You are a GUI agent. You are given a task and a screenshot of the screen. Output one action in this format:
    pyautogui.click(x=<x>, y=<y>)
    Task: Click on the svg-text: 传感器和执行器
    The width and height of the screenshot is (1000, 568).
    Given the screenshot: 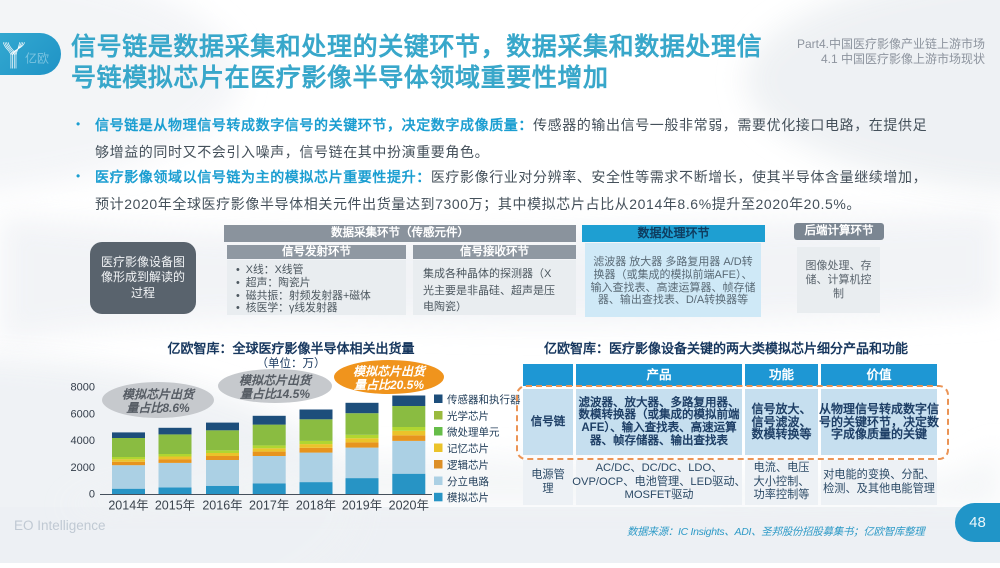 What is the action you would take?
    pyautogui.click(x=484, y=399)
    